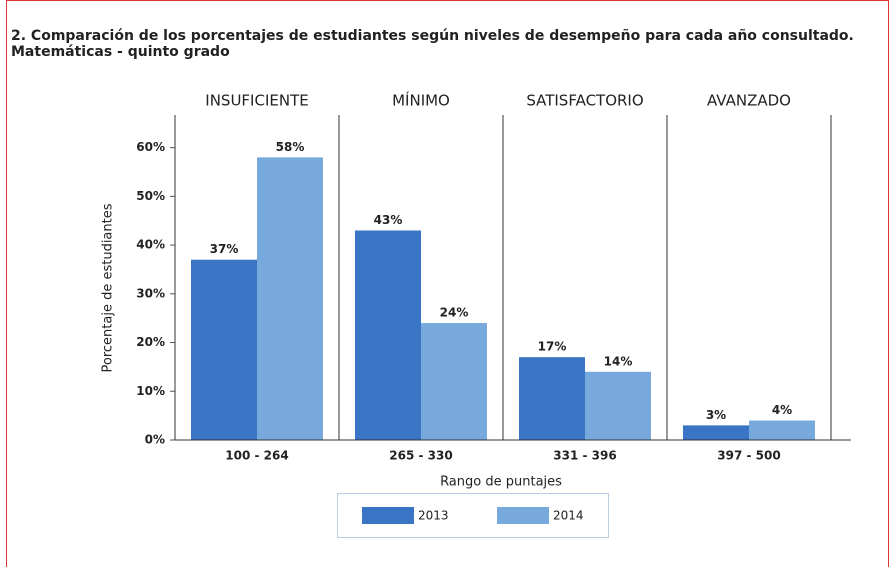 The height and width of the screenshot is (567, 892). I want to click on group-label: SATISFACTORIO, so click(584, 101).